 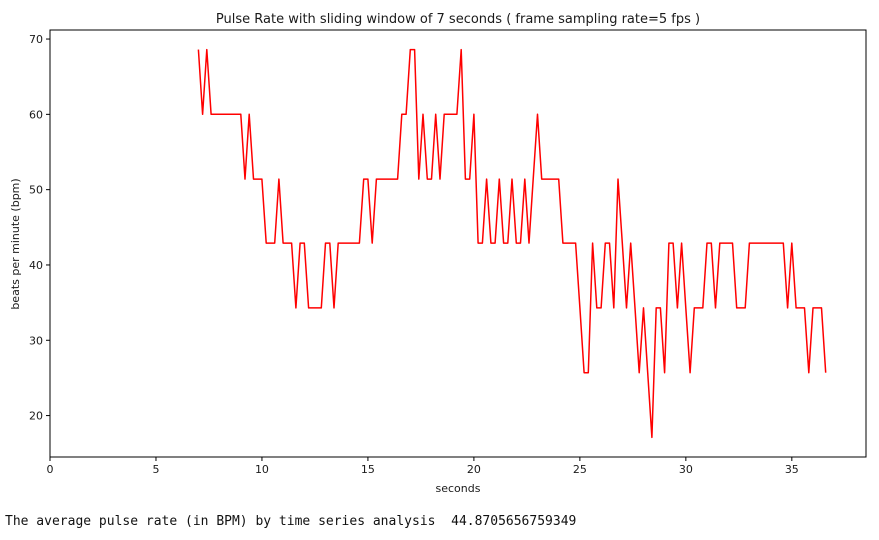 I want to click on x-tick-label: 10, so click(x=262, y=469).